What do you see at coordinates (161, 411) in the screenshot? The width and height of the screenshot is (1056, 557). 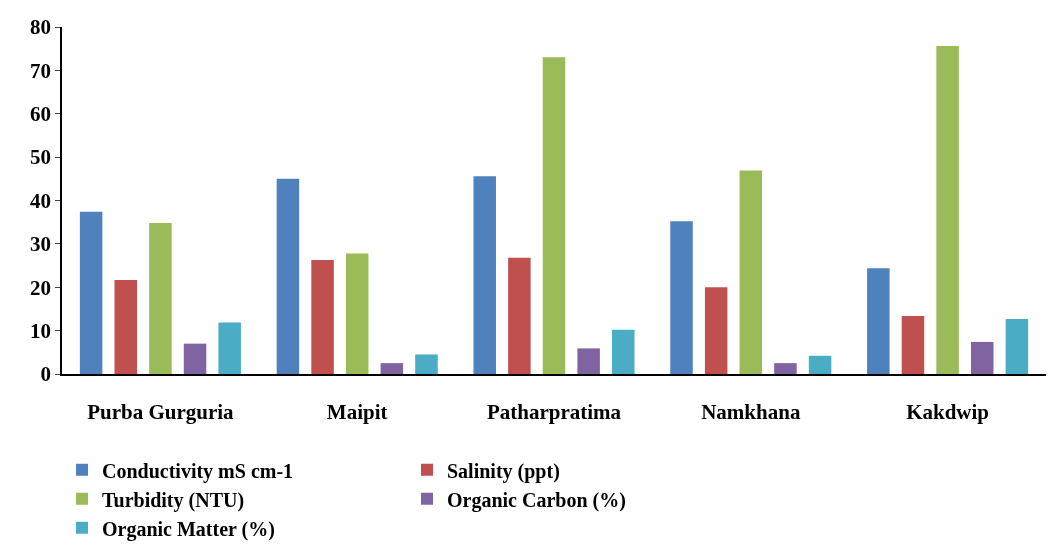 I see `x-tick-label: Purba Gurguria` at bounding box center [161, 411].